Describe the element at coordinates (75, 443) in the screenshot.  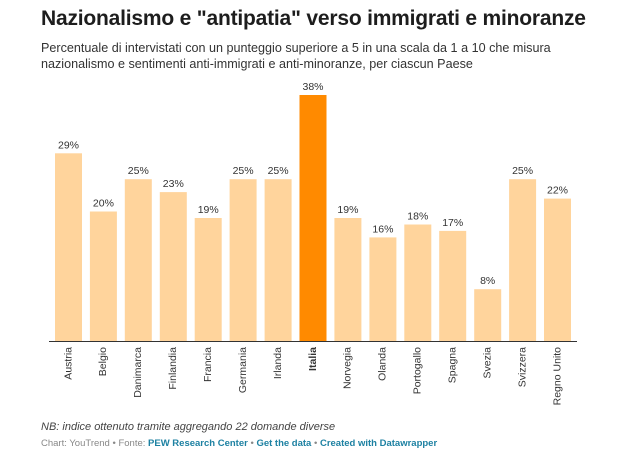
I see `chart-credit: Chart: YouTrend` at that location.